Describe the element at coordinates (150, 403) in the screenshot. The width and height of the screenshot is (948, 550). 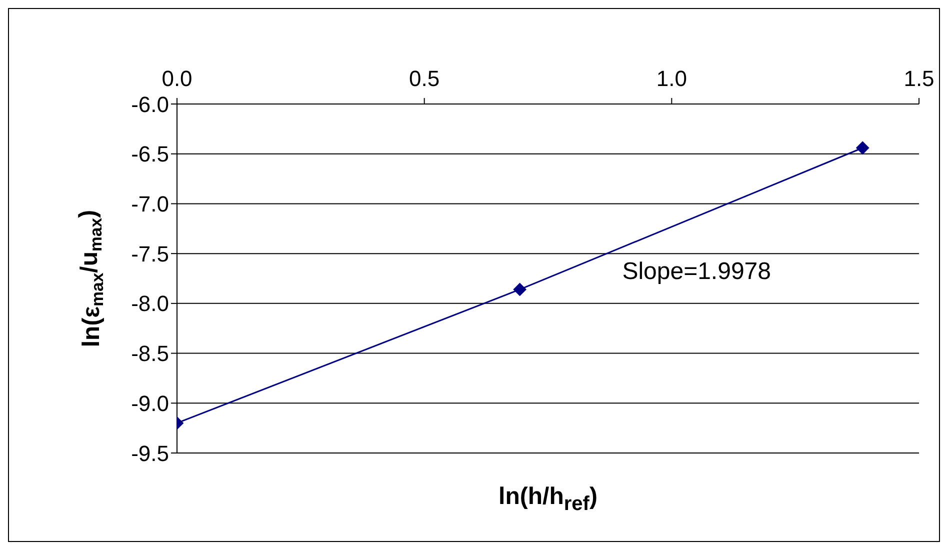
I see `y-tick-label: -9.0` at that location.